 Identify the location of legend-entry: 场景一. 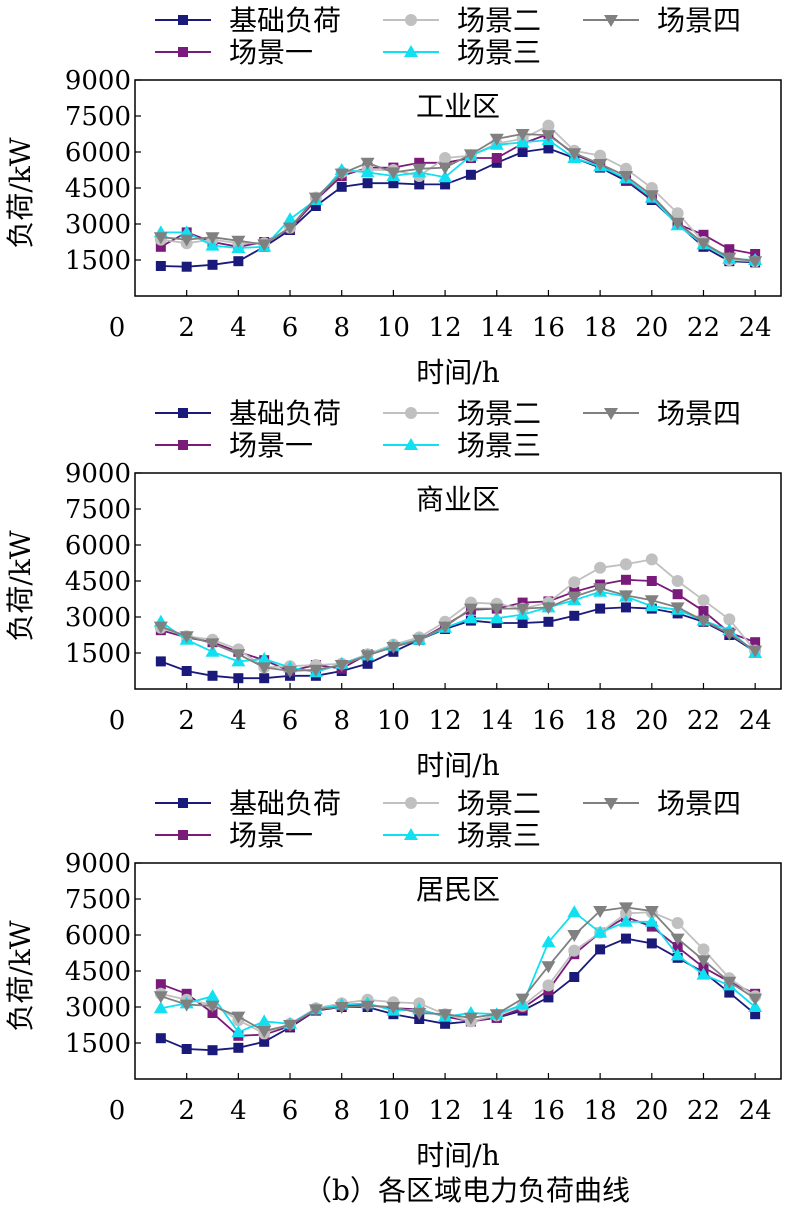
(234, 52).